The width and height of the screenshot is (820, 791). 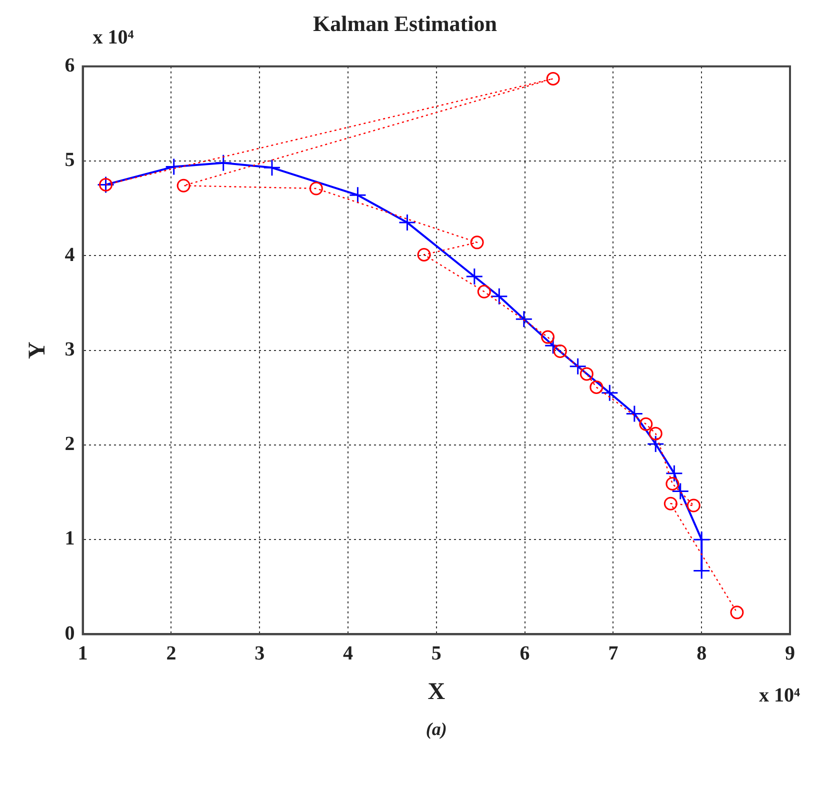 I want to click on y-axis-title: Y, so click(x=37, y=350).